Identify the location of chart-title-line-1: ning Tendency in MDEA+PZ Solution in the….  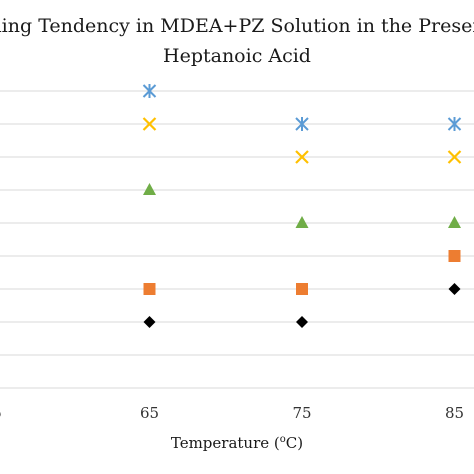
(237, 26).